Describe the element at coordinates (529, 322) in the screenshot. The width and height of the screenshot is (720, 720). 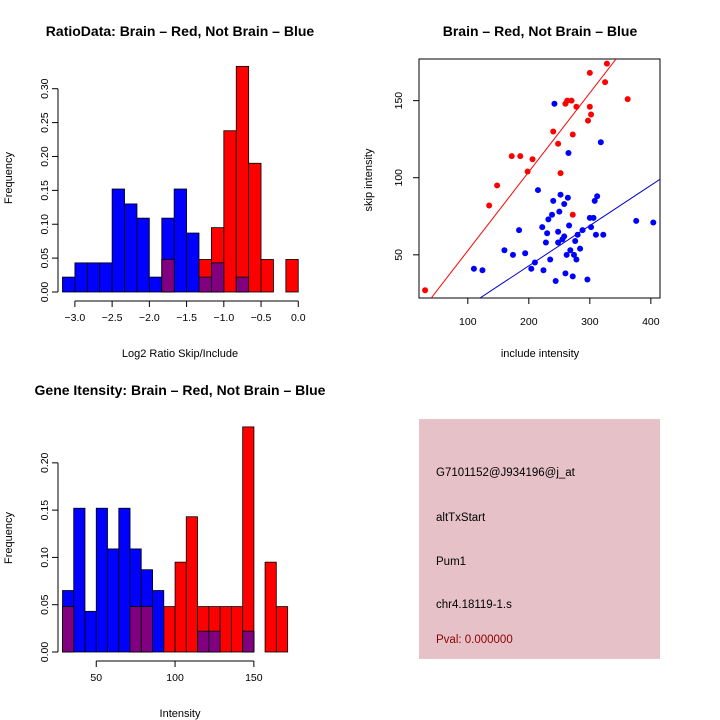
I see `scatter-x-tick-label: 200` at that location.